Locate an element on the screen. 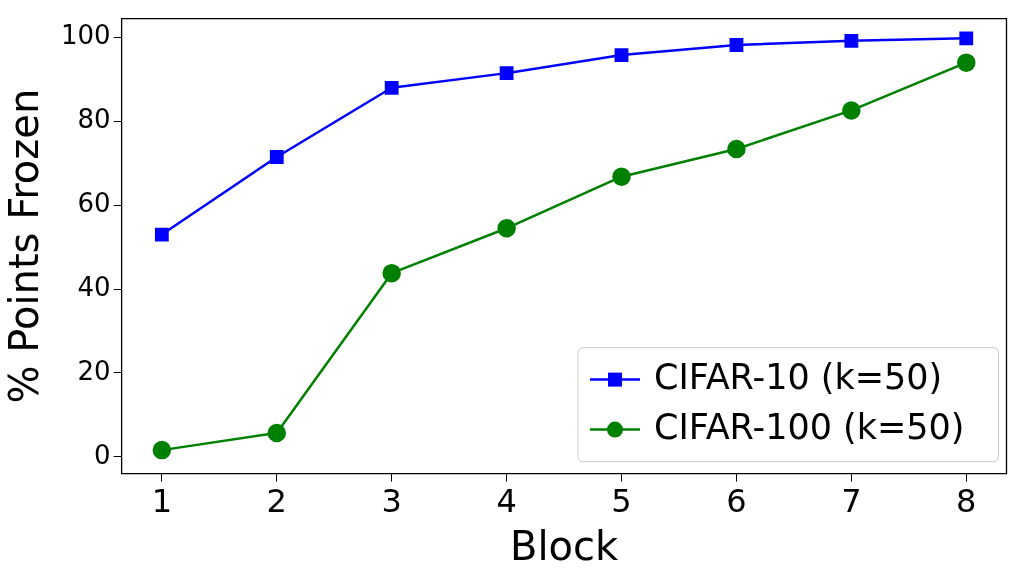  legend-label: CIFAR-10 (k=50) is located at coordinates (798, 376).